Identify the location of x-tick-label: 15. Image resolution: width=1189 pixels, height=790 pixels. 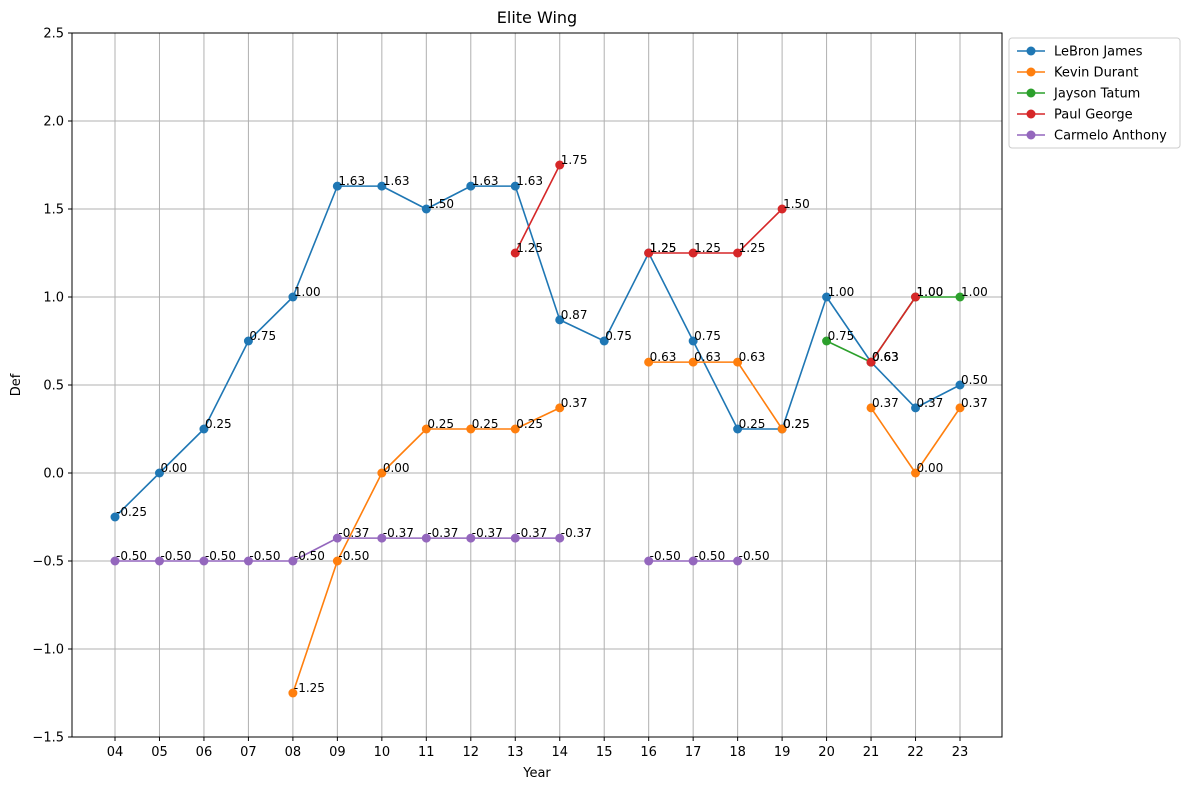
(604, 752).